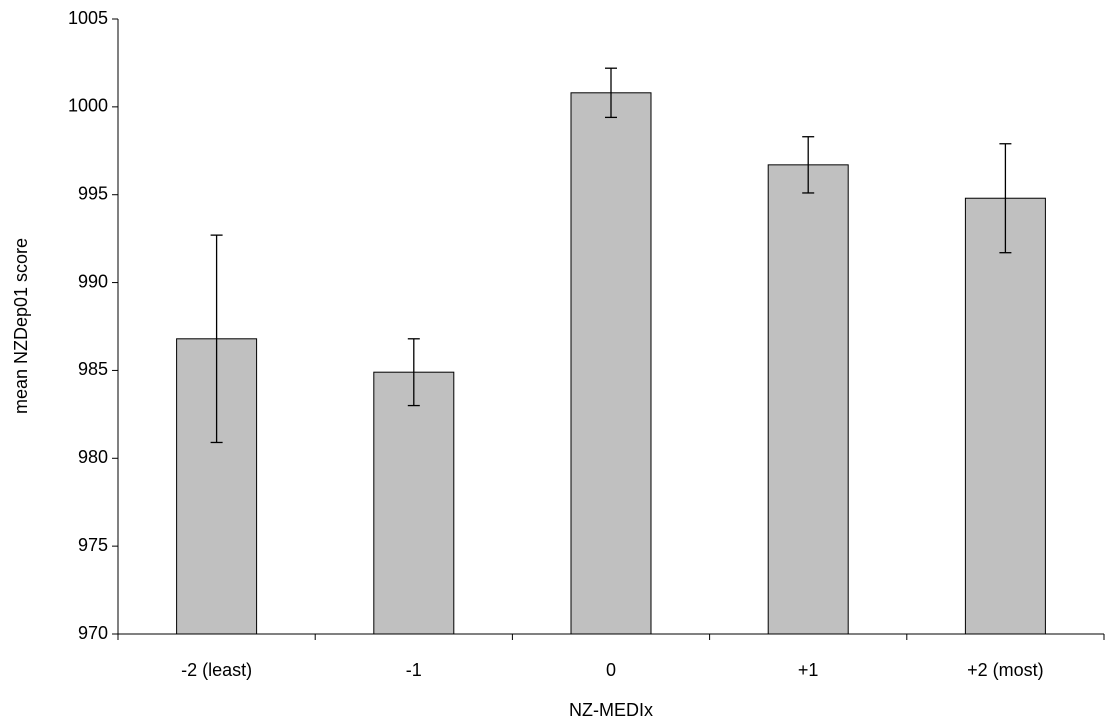 Image resolution: width=1105 pixels, height=725 pixels. Describe the element at coordinates (93, 633) in the screenshot. I see `y-tick-label: 970` at that location.